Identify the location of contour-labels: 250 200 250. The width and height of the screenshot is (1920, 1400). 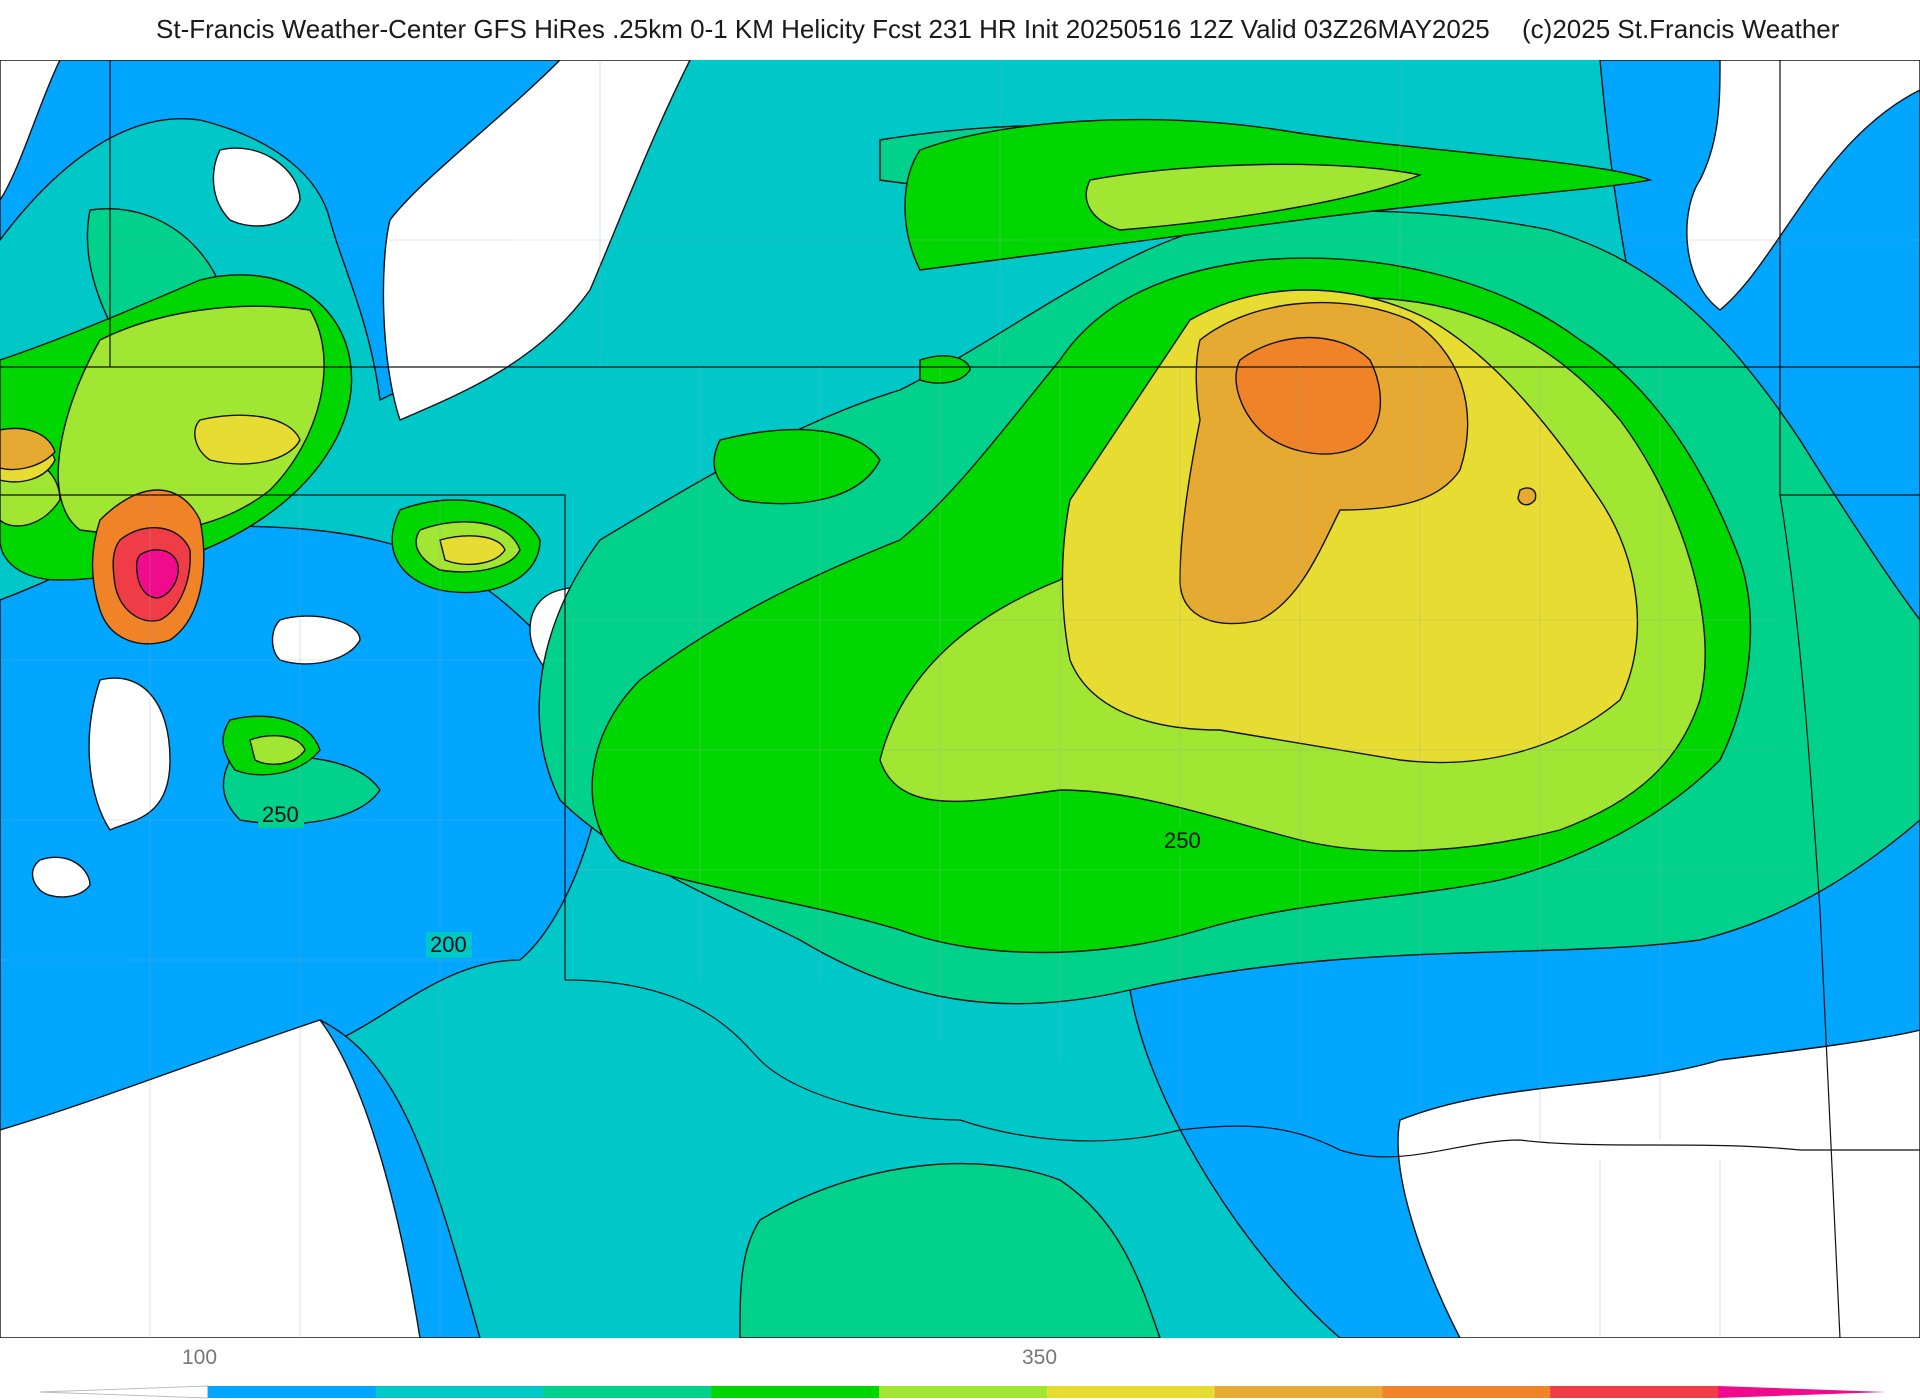
(732, 880).